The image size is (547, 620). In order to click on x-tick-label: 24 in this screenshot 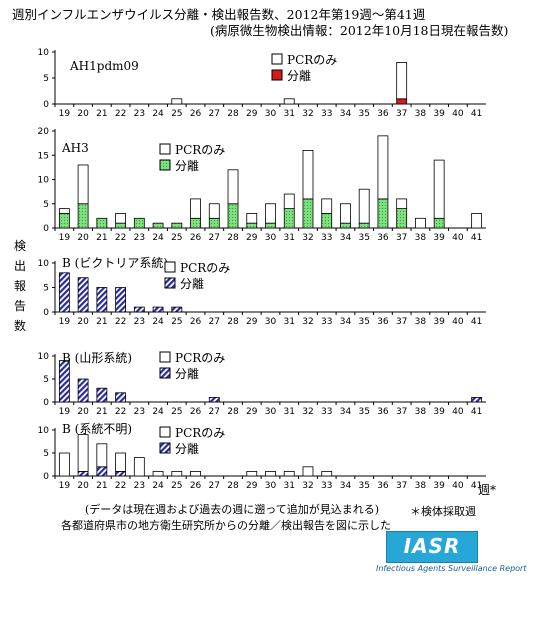, I will do `click(158, 114)`.